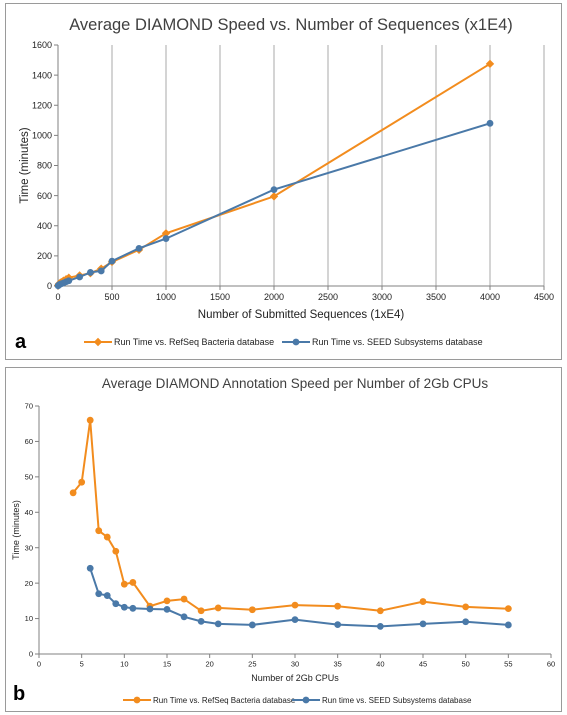 Image resolution: width=567 pixels, height=715 pixels. What do you see at coordinates (220, 297) in the screenshot?
I see `x-tick-label: 1500` at bounding box center [220, 297].